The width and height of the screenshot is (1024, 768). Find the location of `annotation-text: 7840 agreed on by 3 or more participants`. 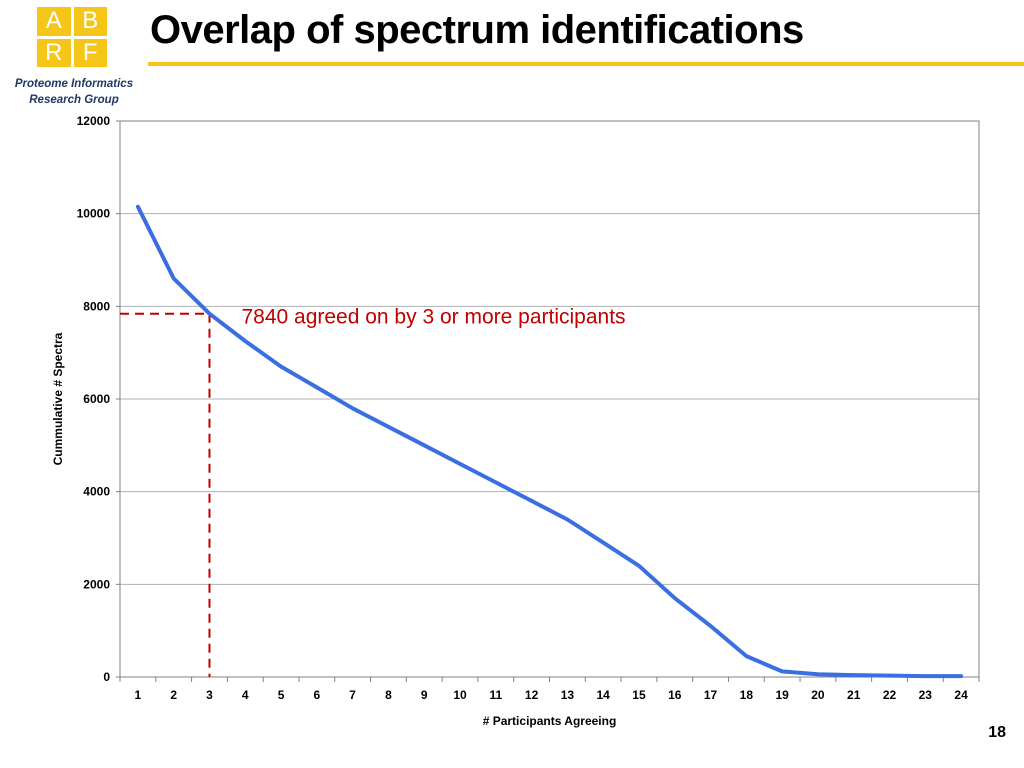

annotation-text: 7840 agreed on by 3 or more participants is located at coordinates (433, 317).